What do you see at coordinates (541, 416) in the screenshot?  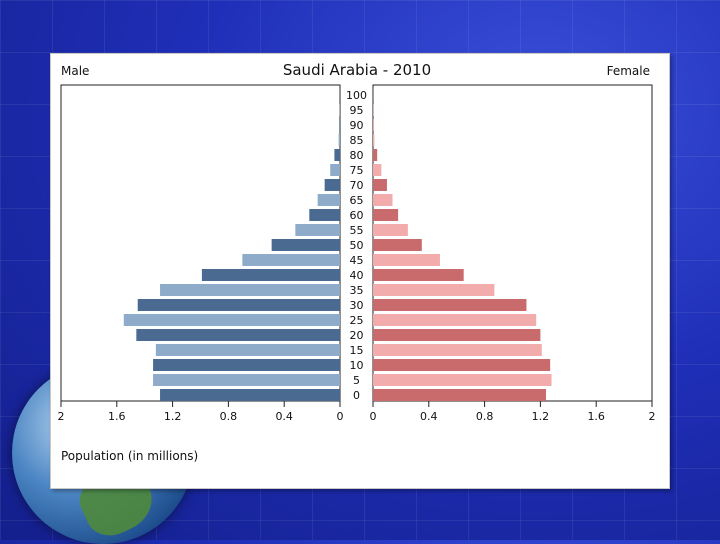 I see `female-tick-label-1.2: 1.2` at bounding box center [541, 416].